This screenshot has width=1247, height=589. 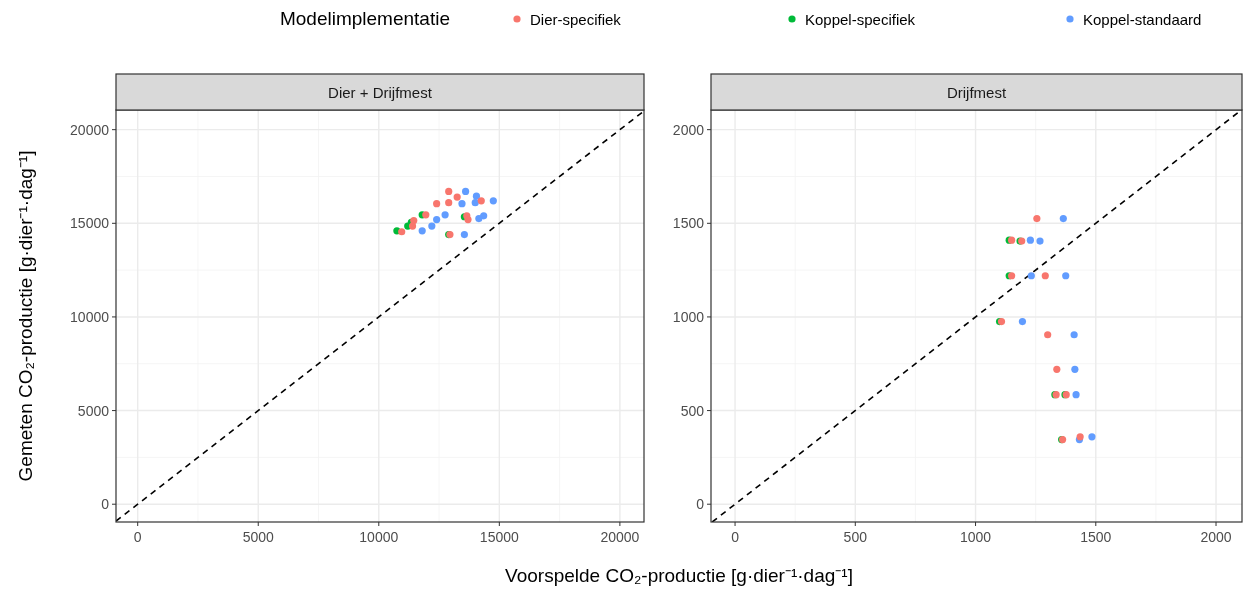 What do you see at coordinates (679, 575) in the screenshot?
I see `x-axis-title: Voorspelde CO₂-productie [g·dier⁻¹·dag⁻¹]` at bounding box center [679, 575].